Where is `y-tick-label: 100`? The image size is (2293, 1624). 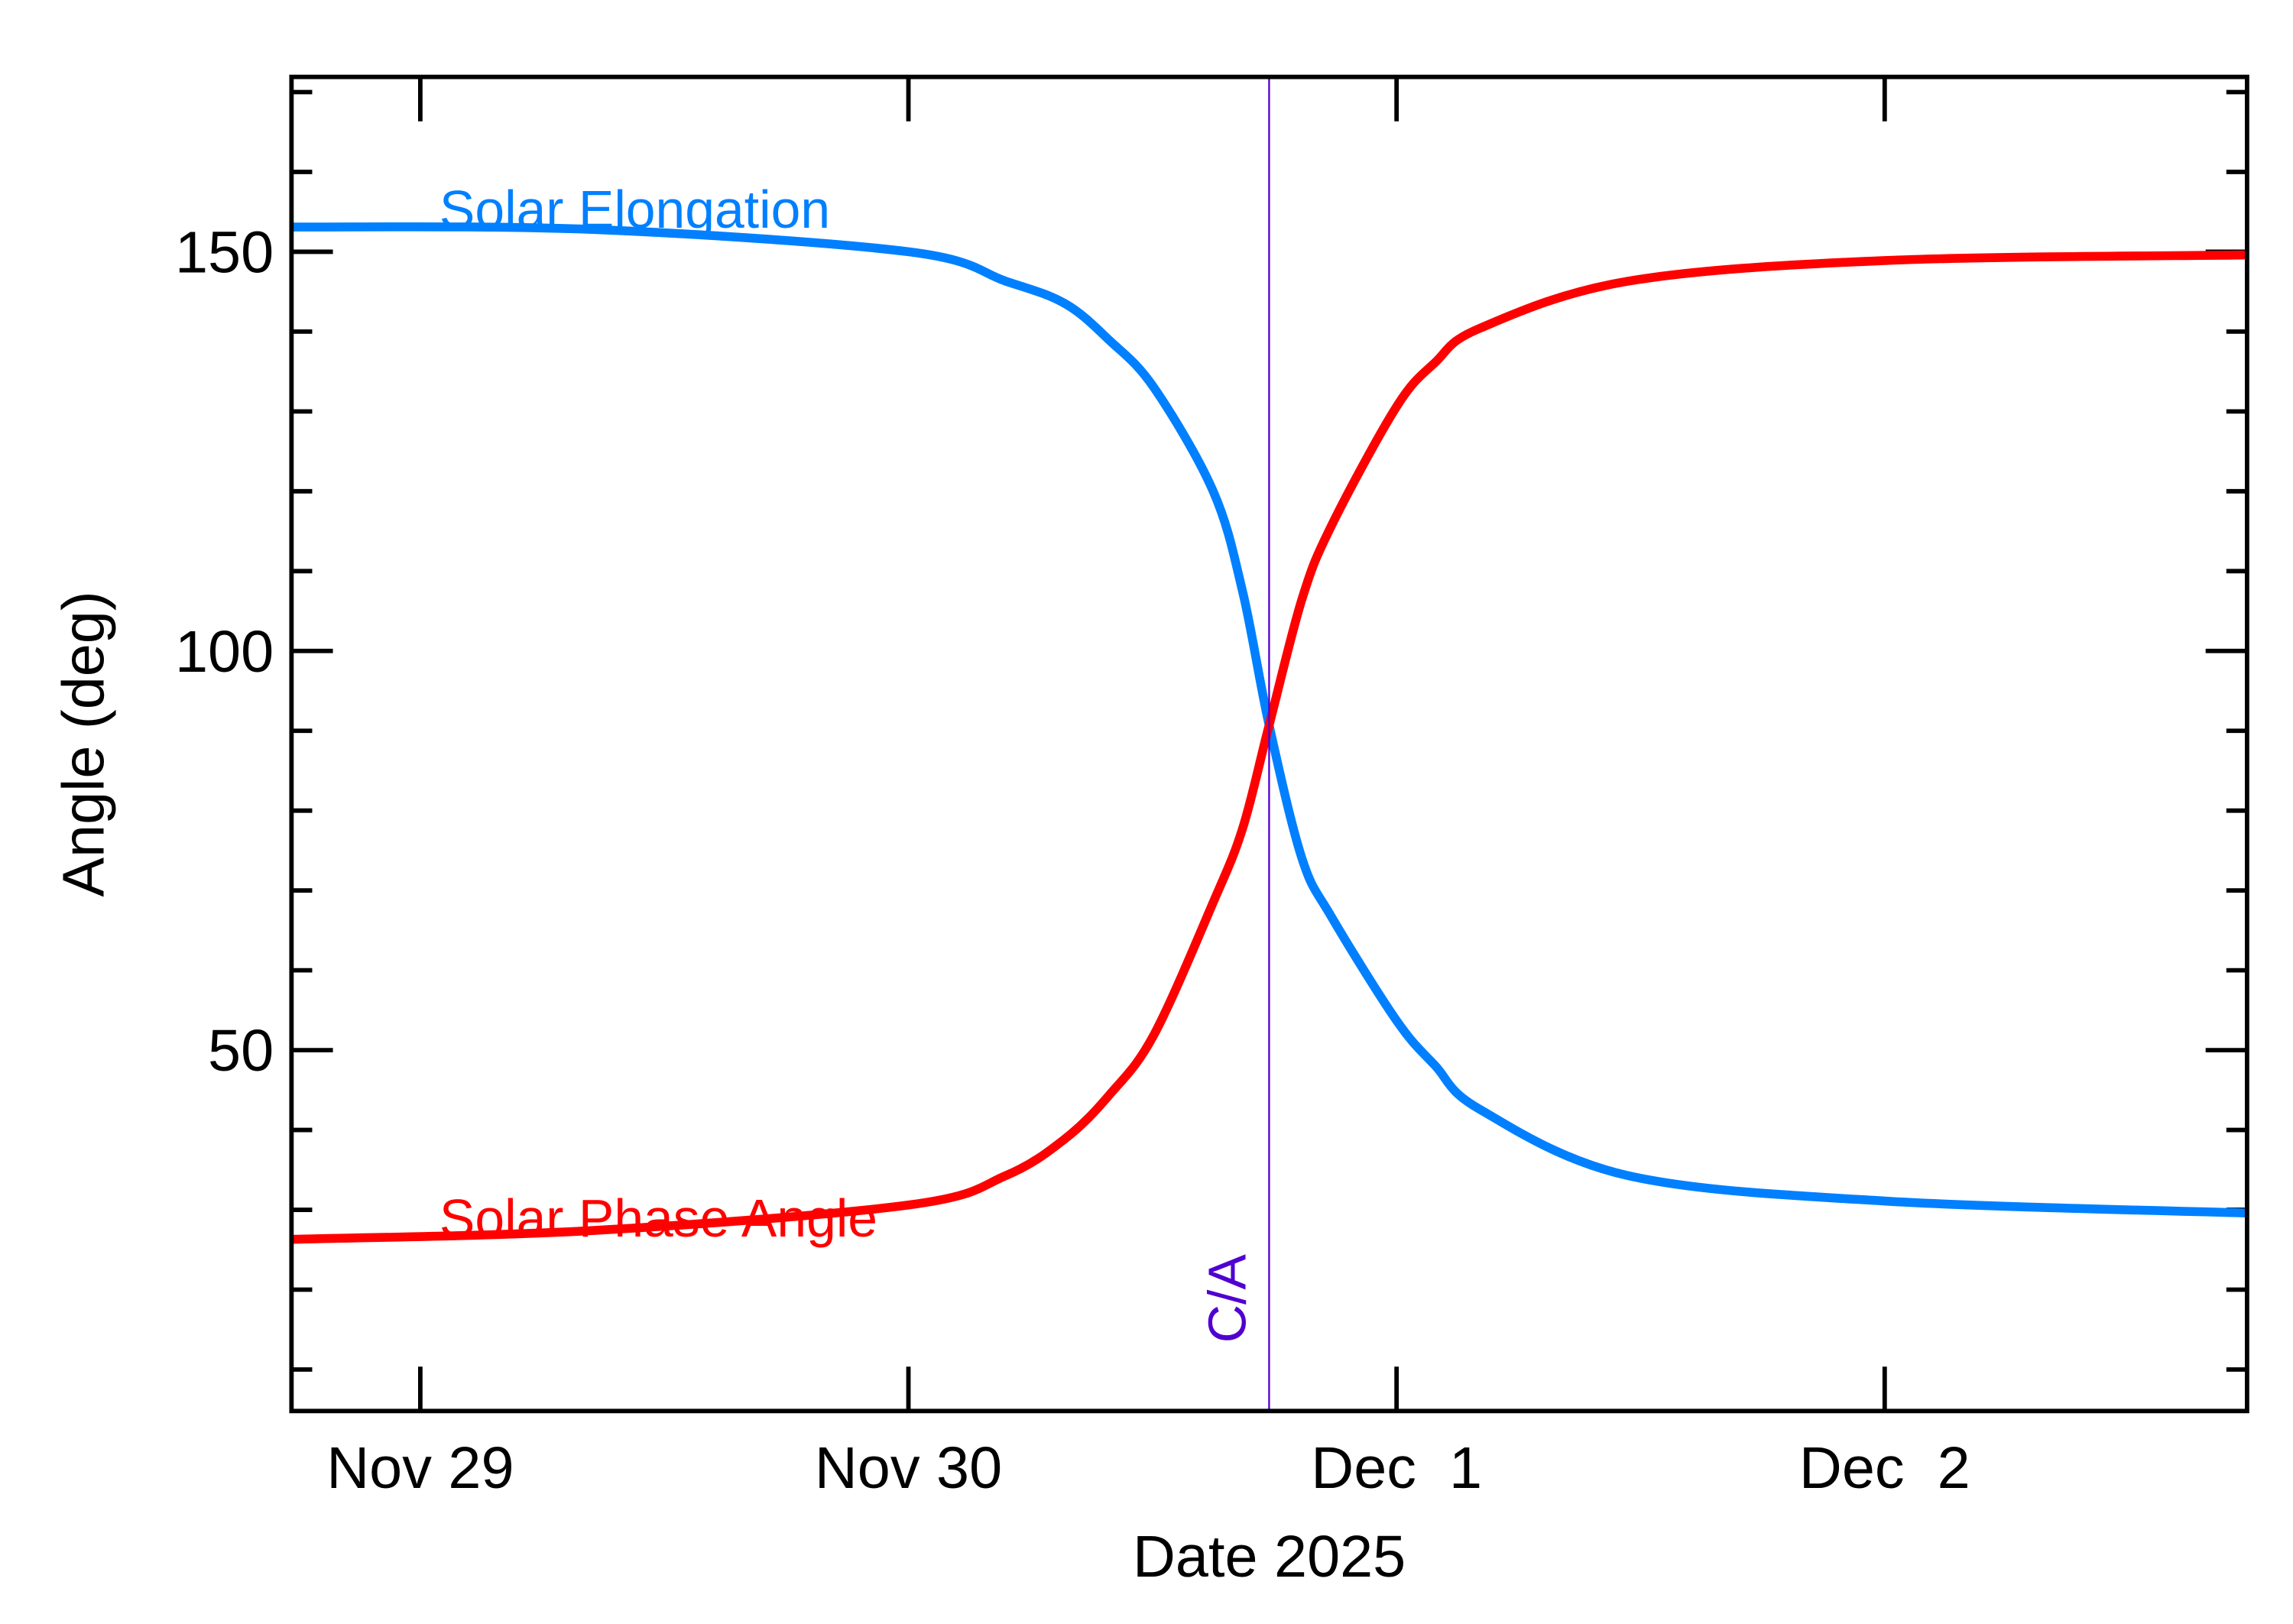
y-tick-label: 100 is located at coordinates (225, 652).